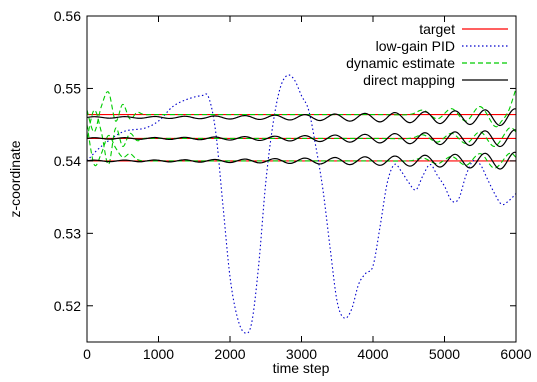 The image size is (537, 382). I want to click on x-tick-label: 4000, so click(372, 354).